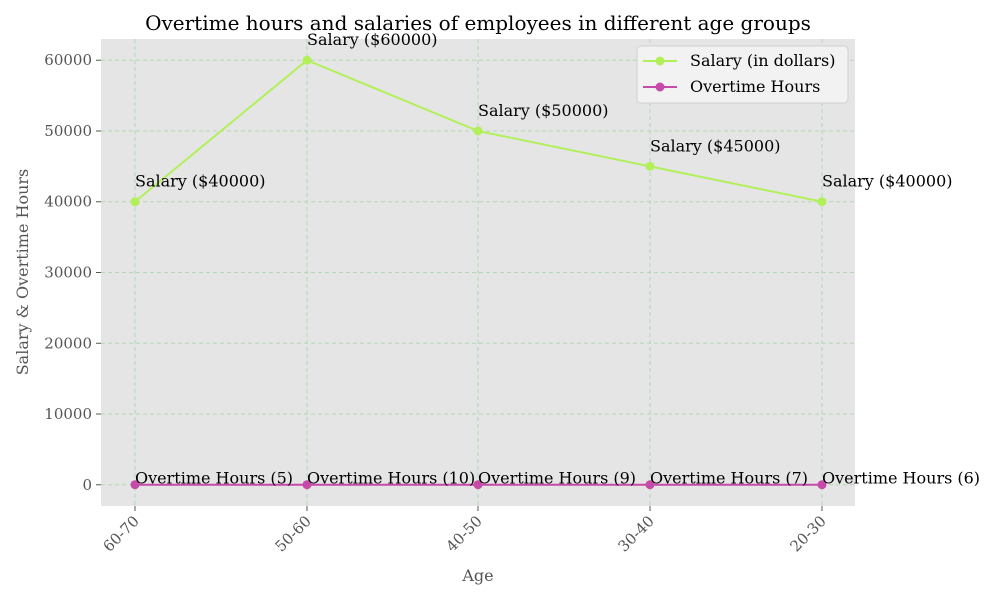 This screenshot has width=1000, height=600. I want to click on data-label: Overtime Hours (7), so click(729, 478).